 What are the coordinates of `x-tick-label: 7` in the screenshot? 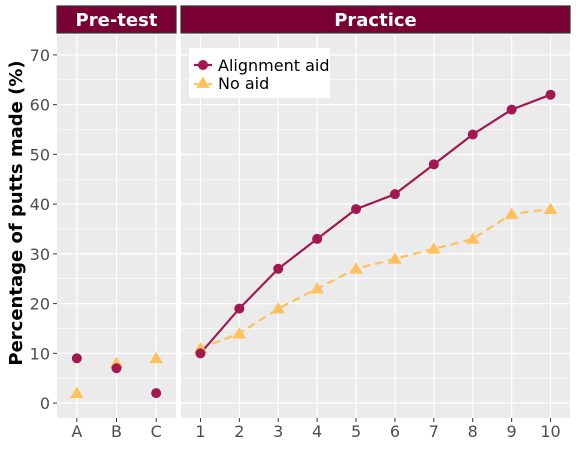 It's located at (434, 431).